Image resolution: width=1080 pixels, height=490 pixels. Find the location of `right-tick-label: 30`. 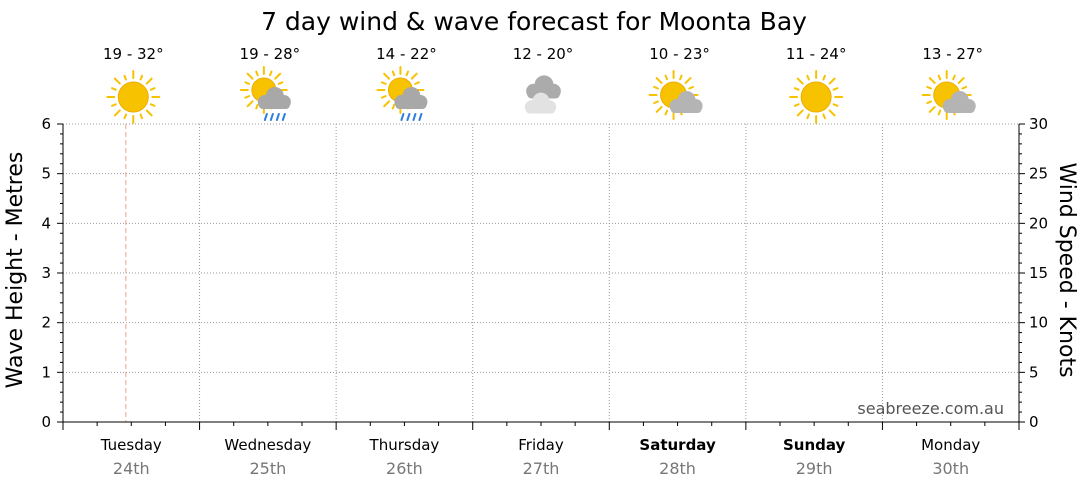

right-tick-label: 30 is located at coordinates (1038, 124).